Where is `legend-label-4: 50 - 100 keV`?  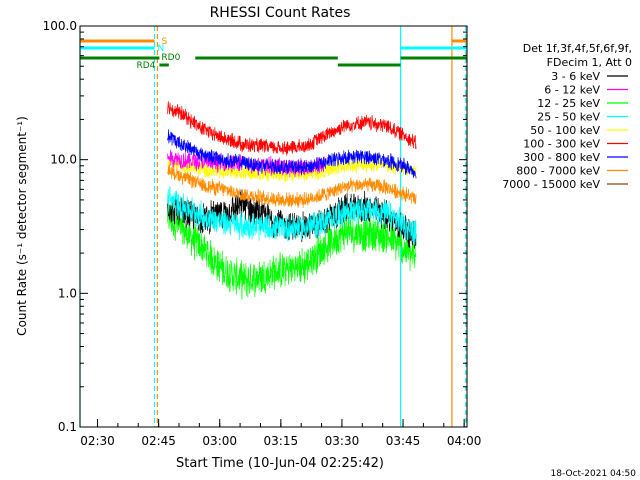 legend-label-4: 50 - 100 keV is located at coordinates (565, 130).